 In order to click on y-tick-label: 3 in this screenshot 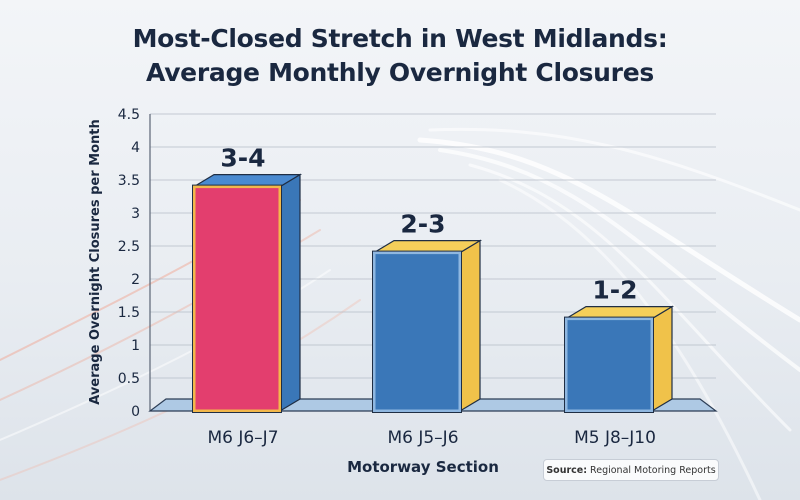, I will do `click(135, 214)`.